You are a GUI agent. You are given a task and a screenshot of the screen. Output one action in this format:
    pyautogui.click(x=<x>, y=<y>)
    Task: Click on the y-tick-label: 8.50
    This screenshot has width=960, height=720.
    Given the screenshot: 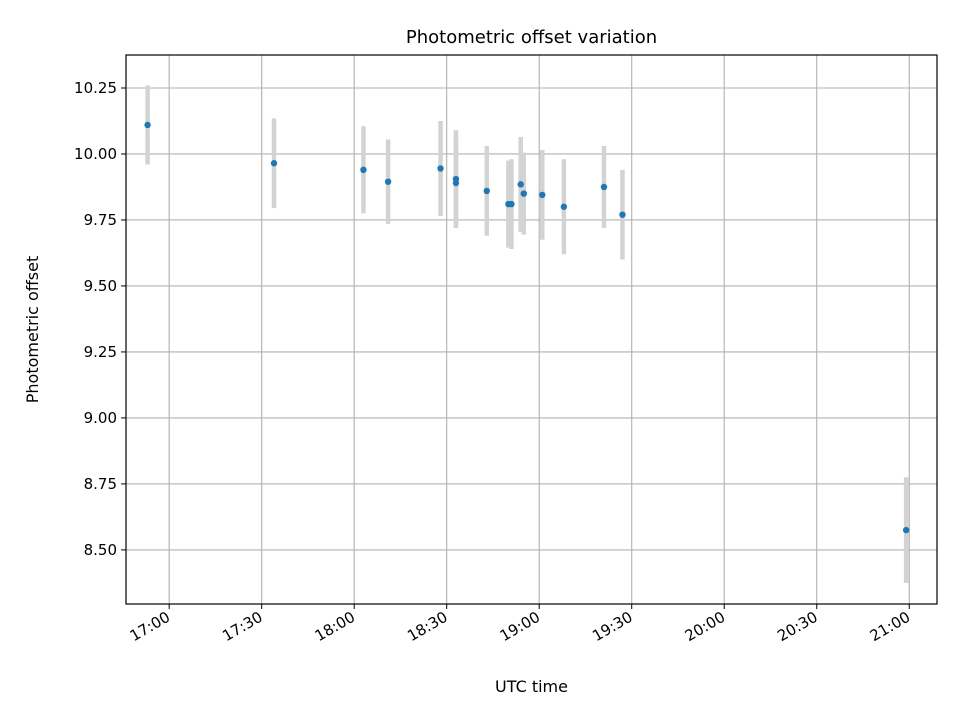 What is the action you would take?
    pyautogui.click(x=100, y=550)
    